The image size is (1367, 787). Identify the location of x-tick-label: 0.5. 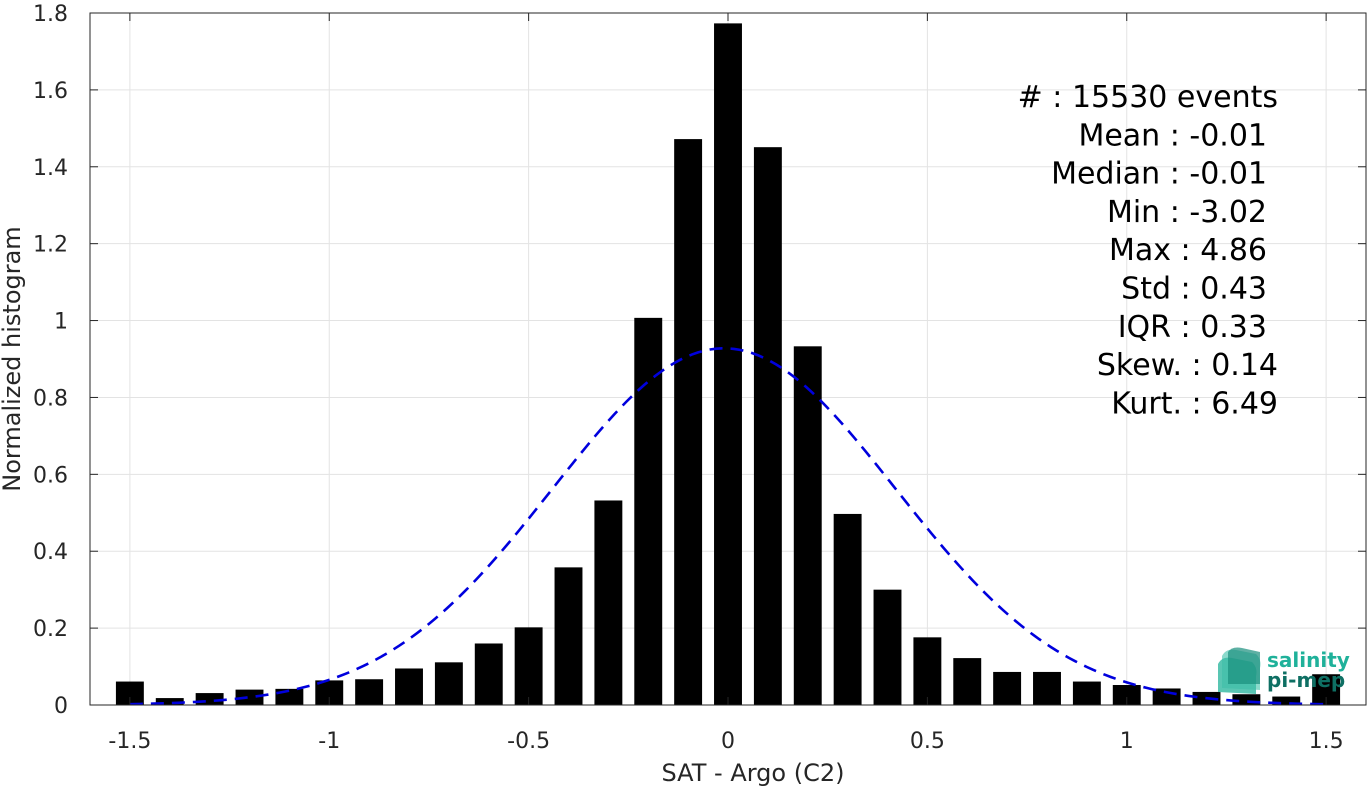
(927, 741).